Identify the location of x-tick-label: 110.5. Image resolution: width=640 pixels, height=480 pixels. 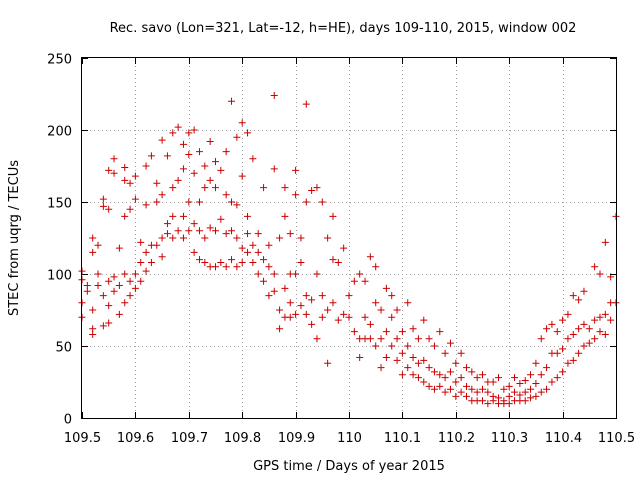
(616, 438).